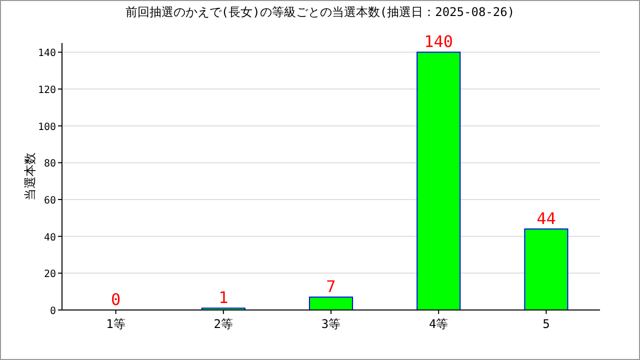 The height and width of the screenshot is (360, 640). Describe the element at coordinates (223, 298) in the screenshot. I see `data-label: 1` at that location.